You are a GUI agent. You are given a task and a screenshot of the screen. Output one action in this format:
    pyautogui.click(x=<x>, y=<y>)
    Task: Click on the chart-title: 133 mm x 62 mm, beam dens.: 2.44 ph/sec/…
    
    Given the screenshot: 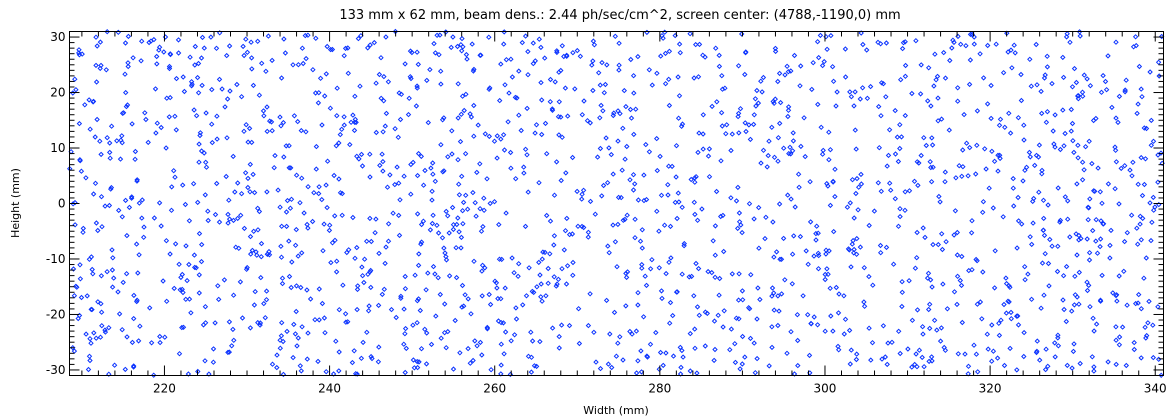 What is the action you would take?
    pyautogui.click(x=619, y=15)
    